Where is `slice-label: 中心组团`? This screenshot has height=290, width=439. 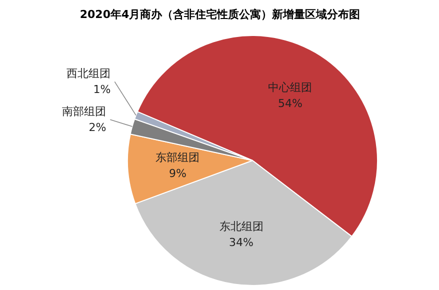 slice-label: 中心组团 is located at coordinates (290, 87).